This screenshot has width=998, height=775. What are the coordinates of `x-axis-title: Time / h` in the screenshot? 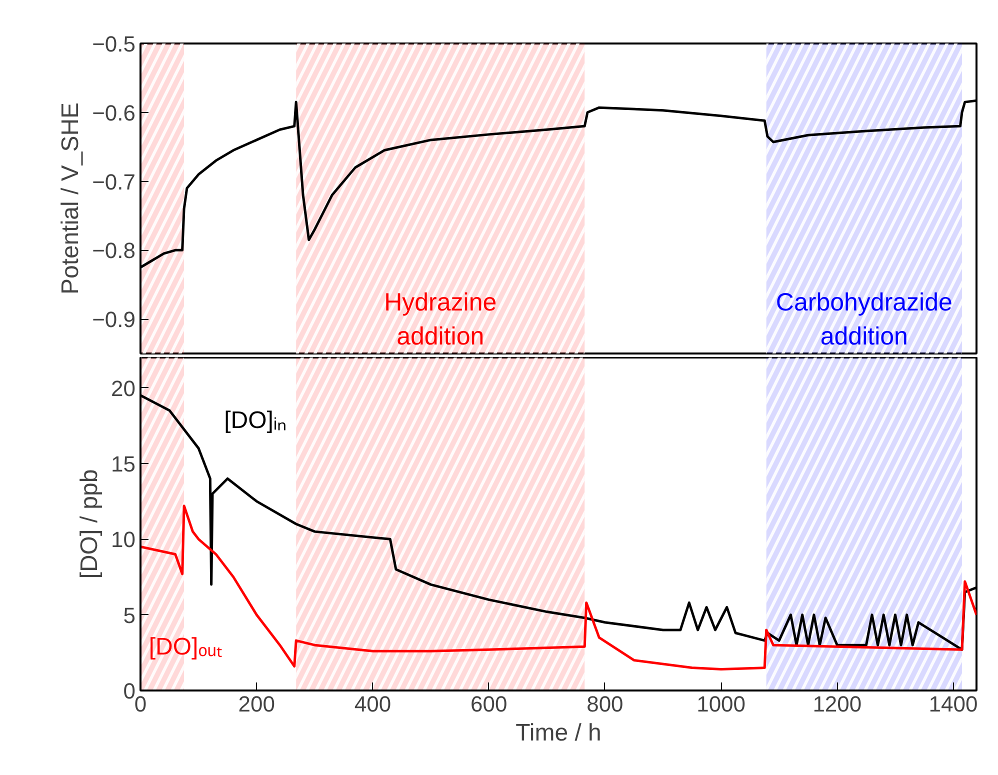 It's located at (559, 733).